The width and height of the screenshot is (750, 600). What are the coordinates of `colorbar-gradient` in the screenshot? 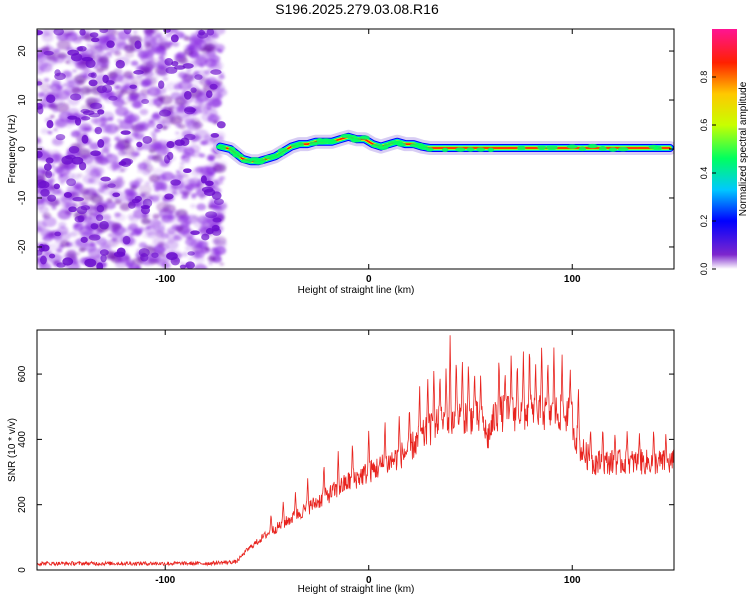 It's located at (724, 149).